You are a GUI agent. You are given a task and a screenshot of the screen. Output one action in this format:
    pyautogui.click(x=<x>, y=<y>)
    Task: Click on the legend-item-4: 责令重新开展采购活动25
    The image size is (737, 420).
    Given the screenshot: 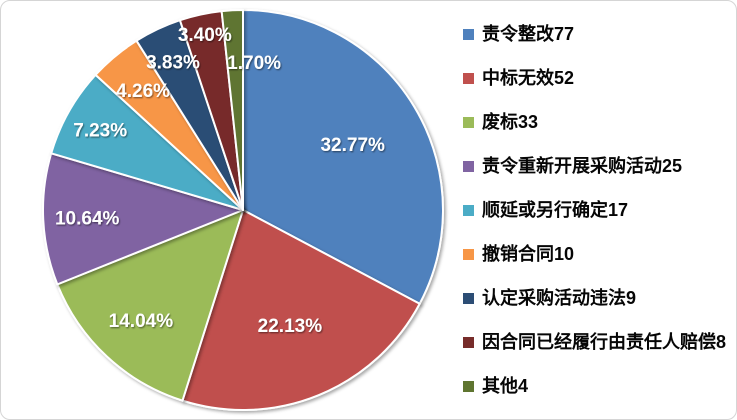 What is the action you would take?
    pyautogui.click(x=598, y=166)
    